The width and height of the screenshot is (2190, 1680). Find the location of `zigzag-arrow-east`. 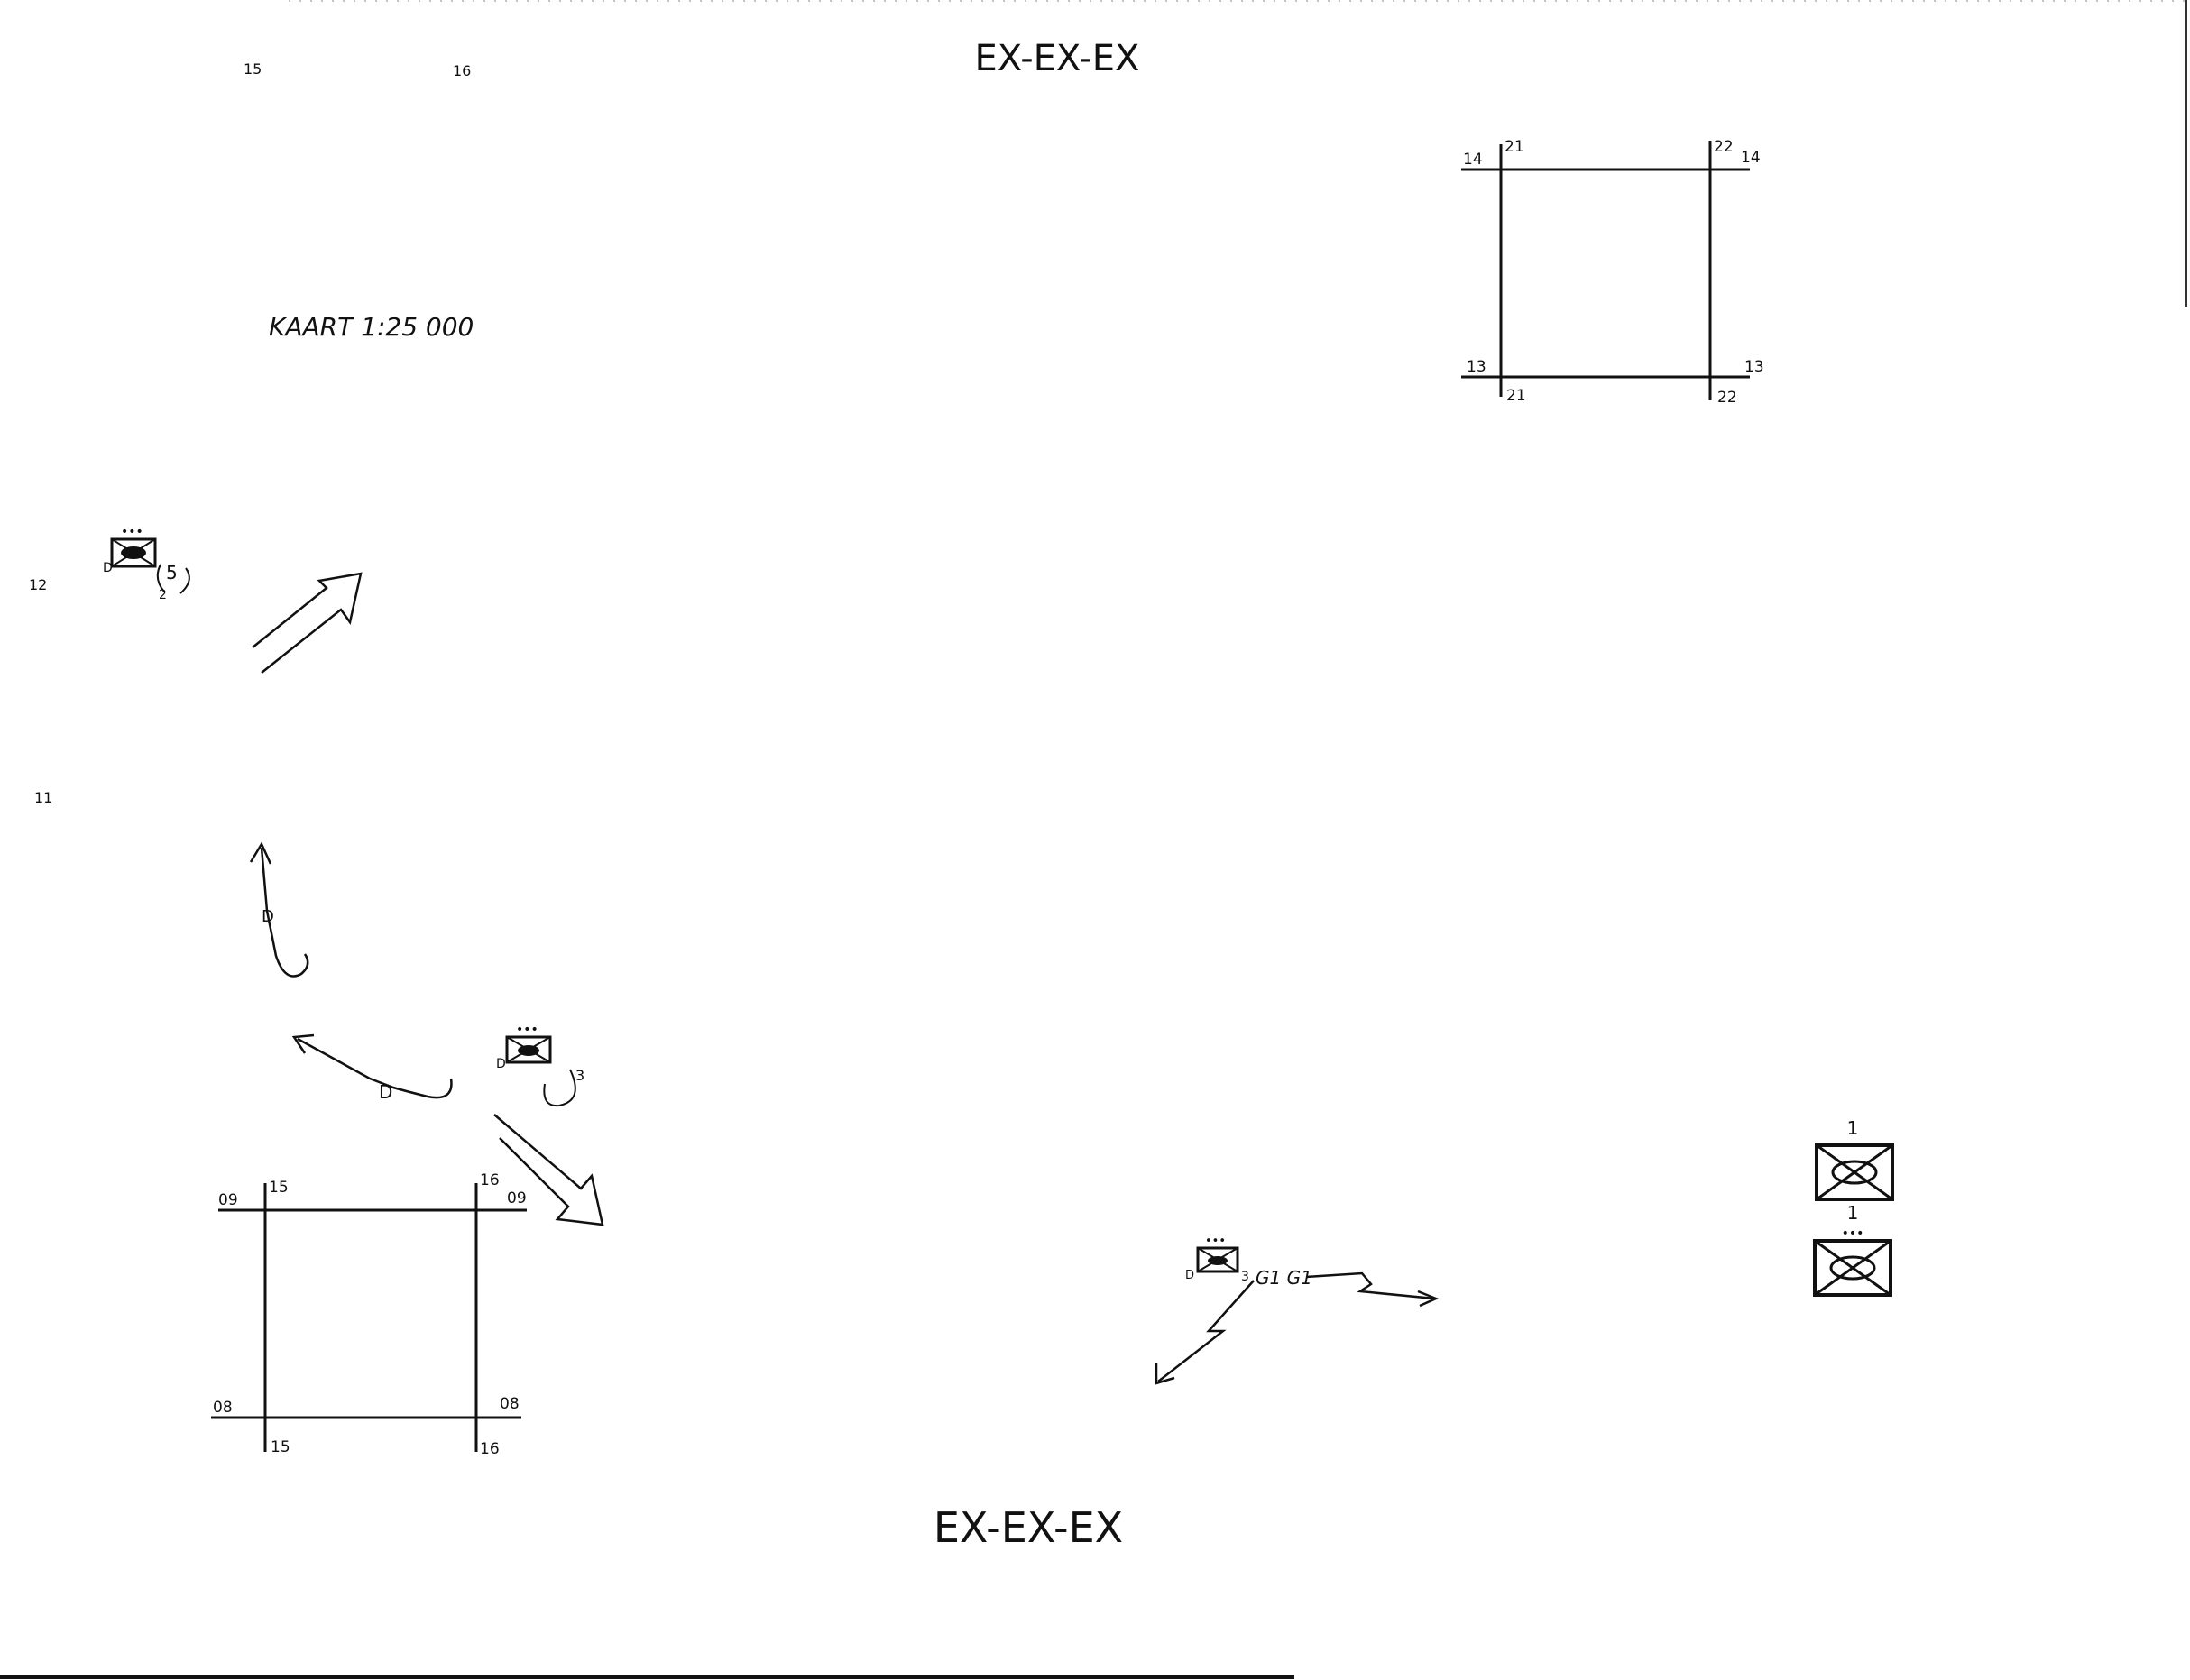

zigzag-arrow-east is located at coordinates (1370, 1285).